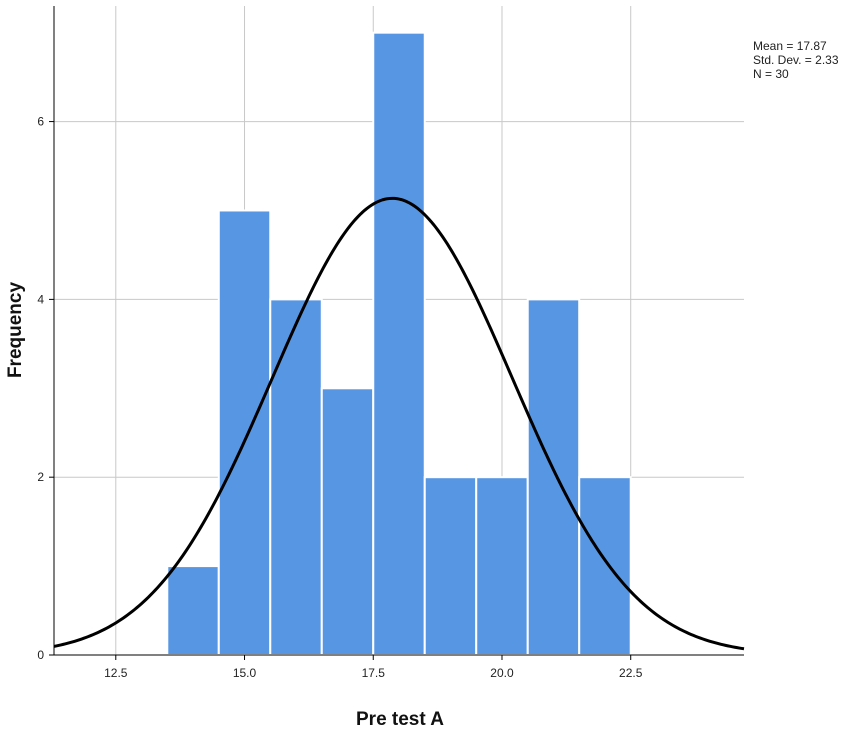 This screenshot has width=851, height=736. What do you see at coordinates (631, 673) in the screenshot?
I see `x-tick-label: 22.5` at bounding box center [631, 673].